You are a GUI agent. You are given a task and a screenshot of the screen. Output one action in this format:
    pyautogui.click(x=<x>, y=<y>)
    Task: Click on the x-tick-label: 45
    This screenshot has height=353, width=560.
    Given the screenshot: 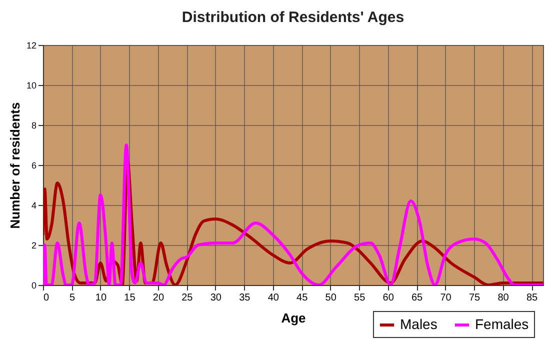 What is the action you would take?
    pyautogui.click(x=302, y=298)
    